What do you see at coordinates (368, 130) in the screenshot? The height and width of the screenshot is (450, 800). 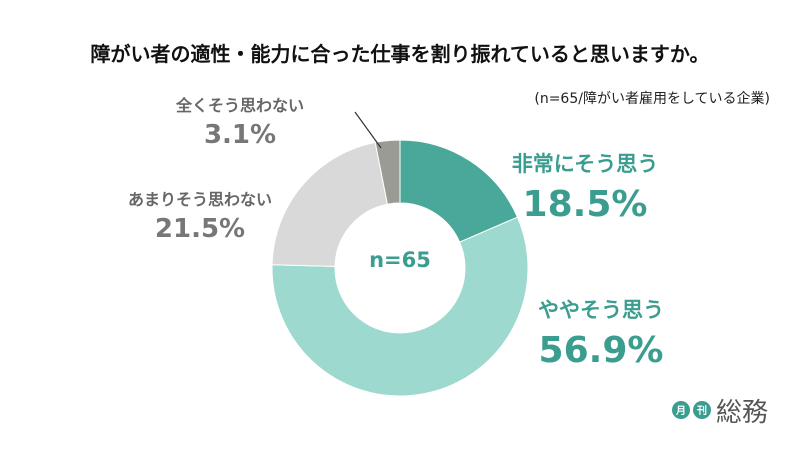 I see `leader-line` at bounding box center [368, 130].